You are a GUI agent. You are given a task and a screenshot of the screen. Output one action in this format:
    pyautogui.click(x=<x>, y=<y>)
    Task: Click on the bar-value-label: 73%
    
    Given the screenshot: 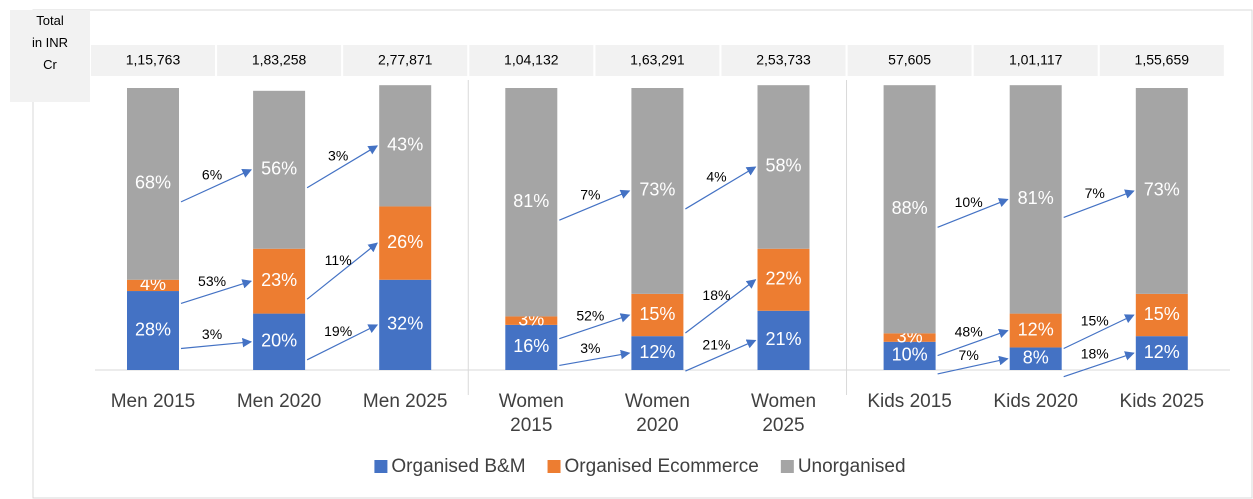 What is the action you would take?
    pyautogui.click(x=1162, y=190)
    